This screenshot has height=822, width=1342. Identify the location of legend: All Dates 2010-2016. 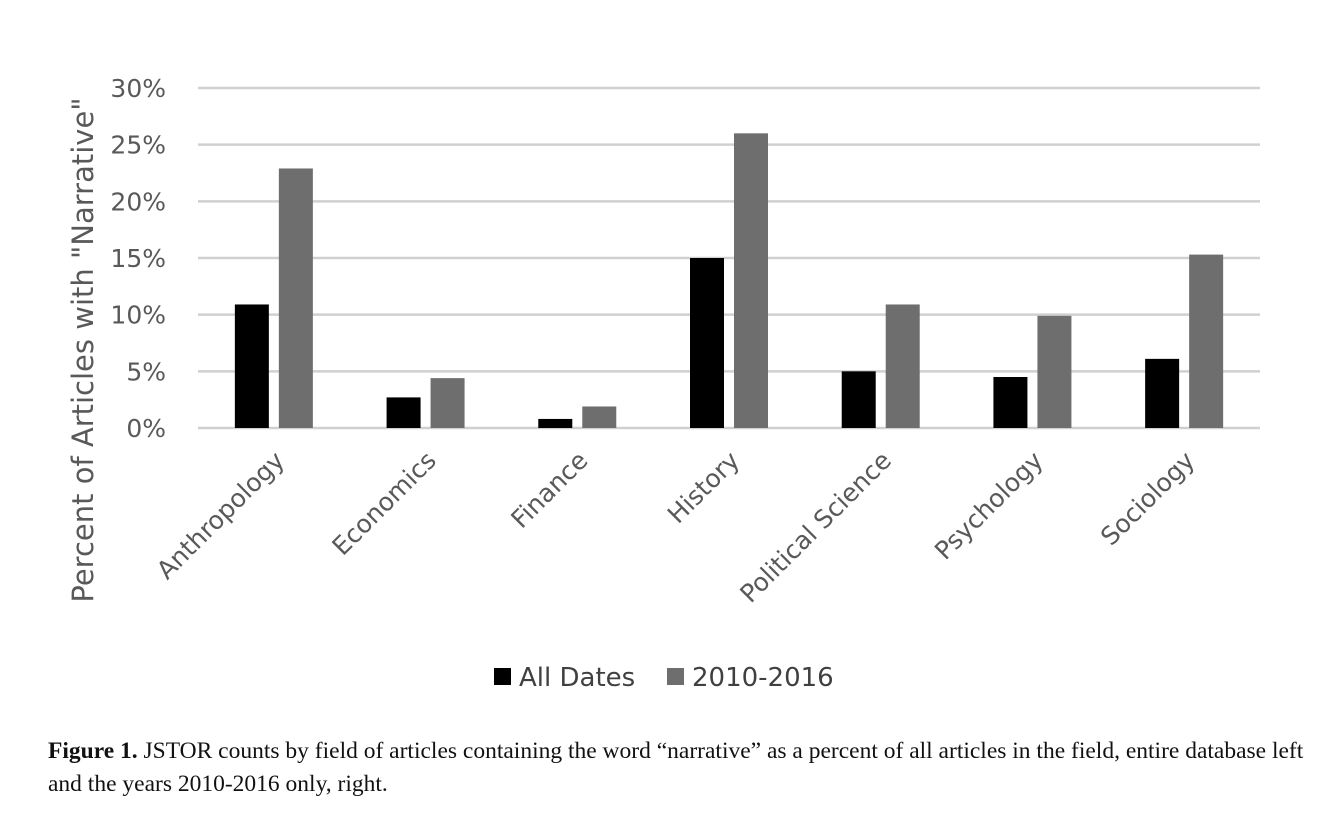
(664, 678).